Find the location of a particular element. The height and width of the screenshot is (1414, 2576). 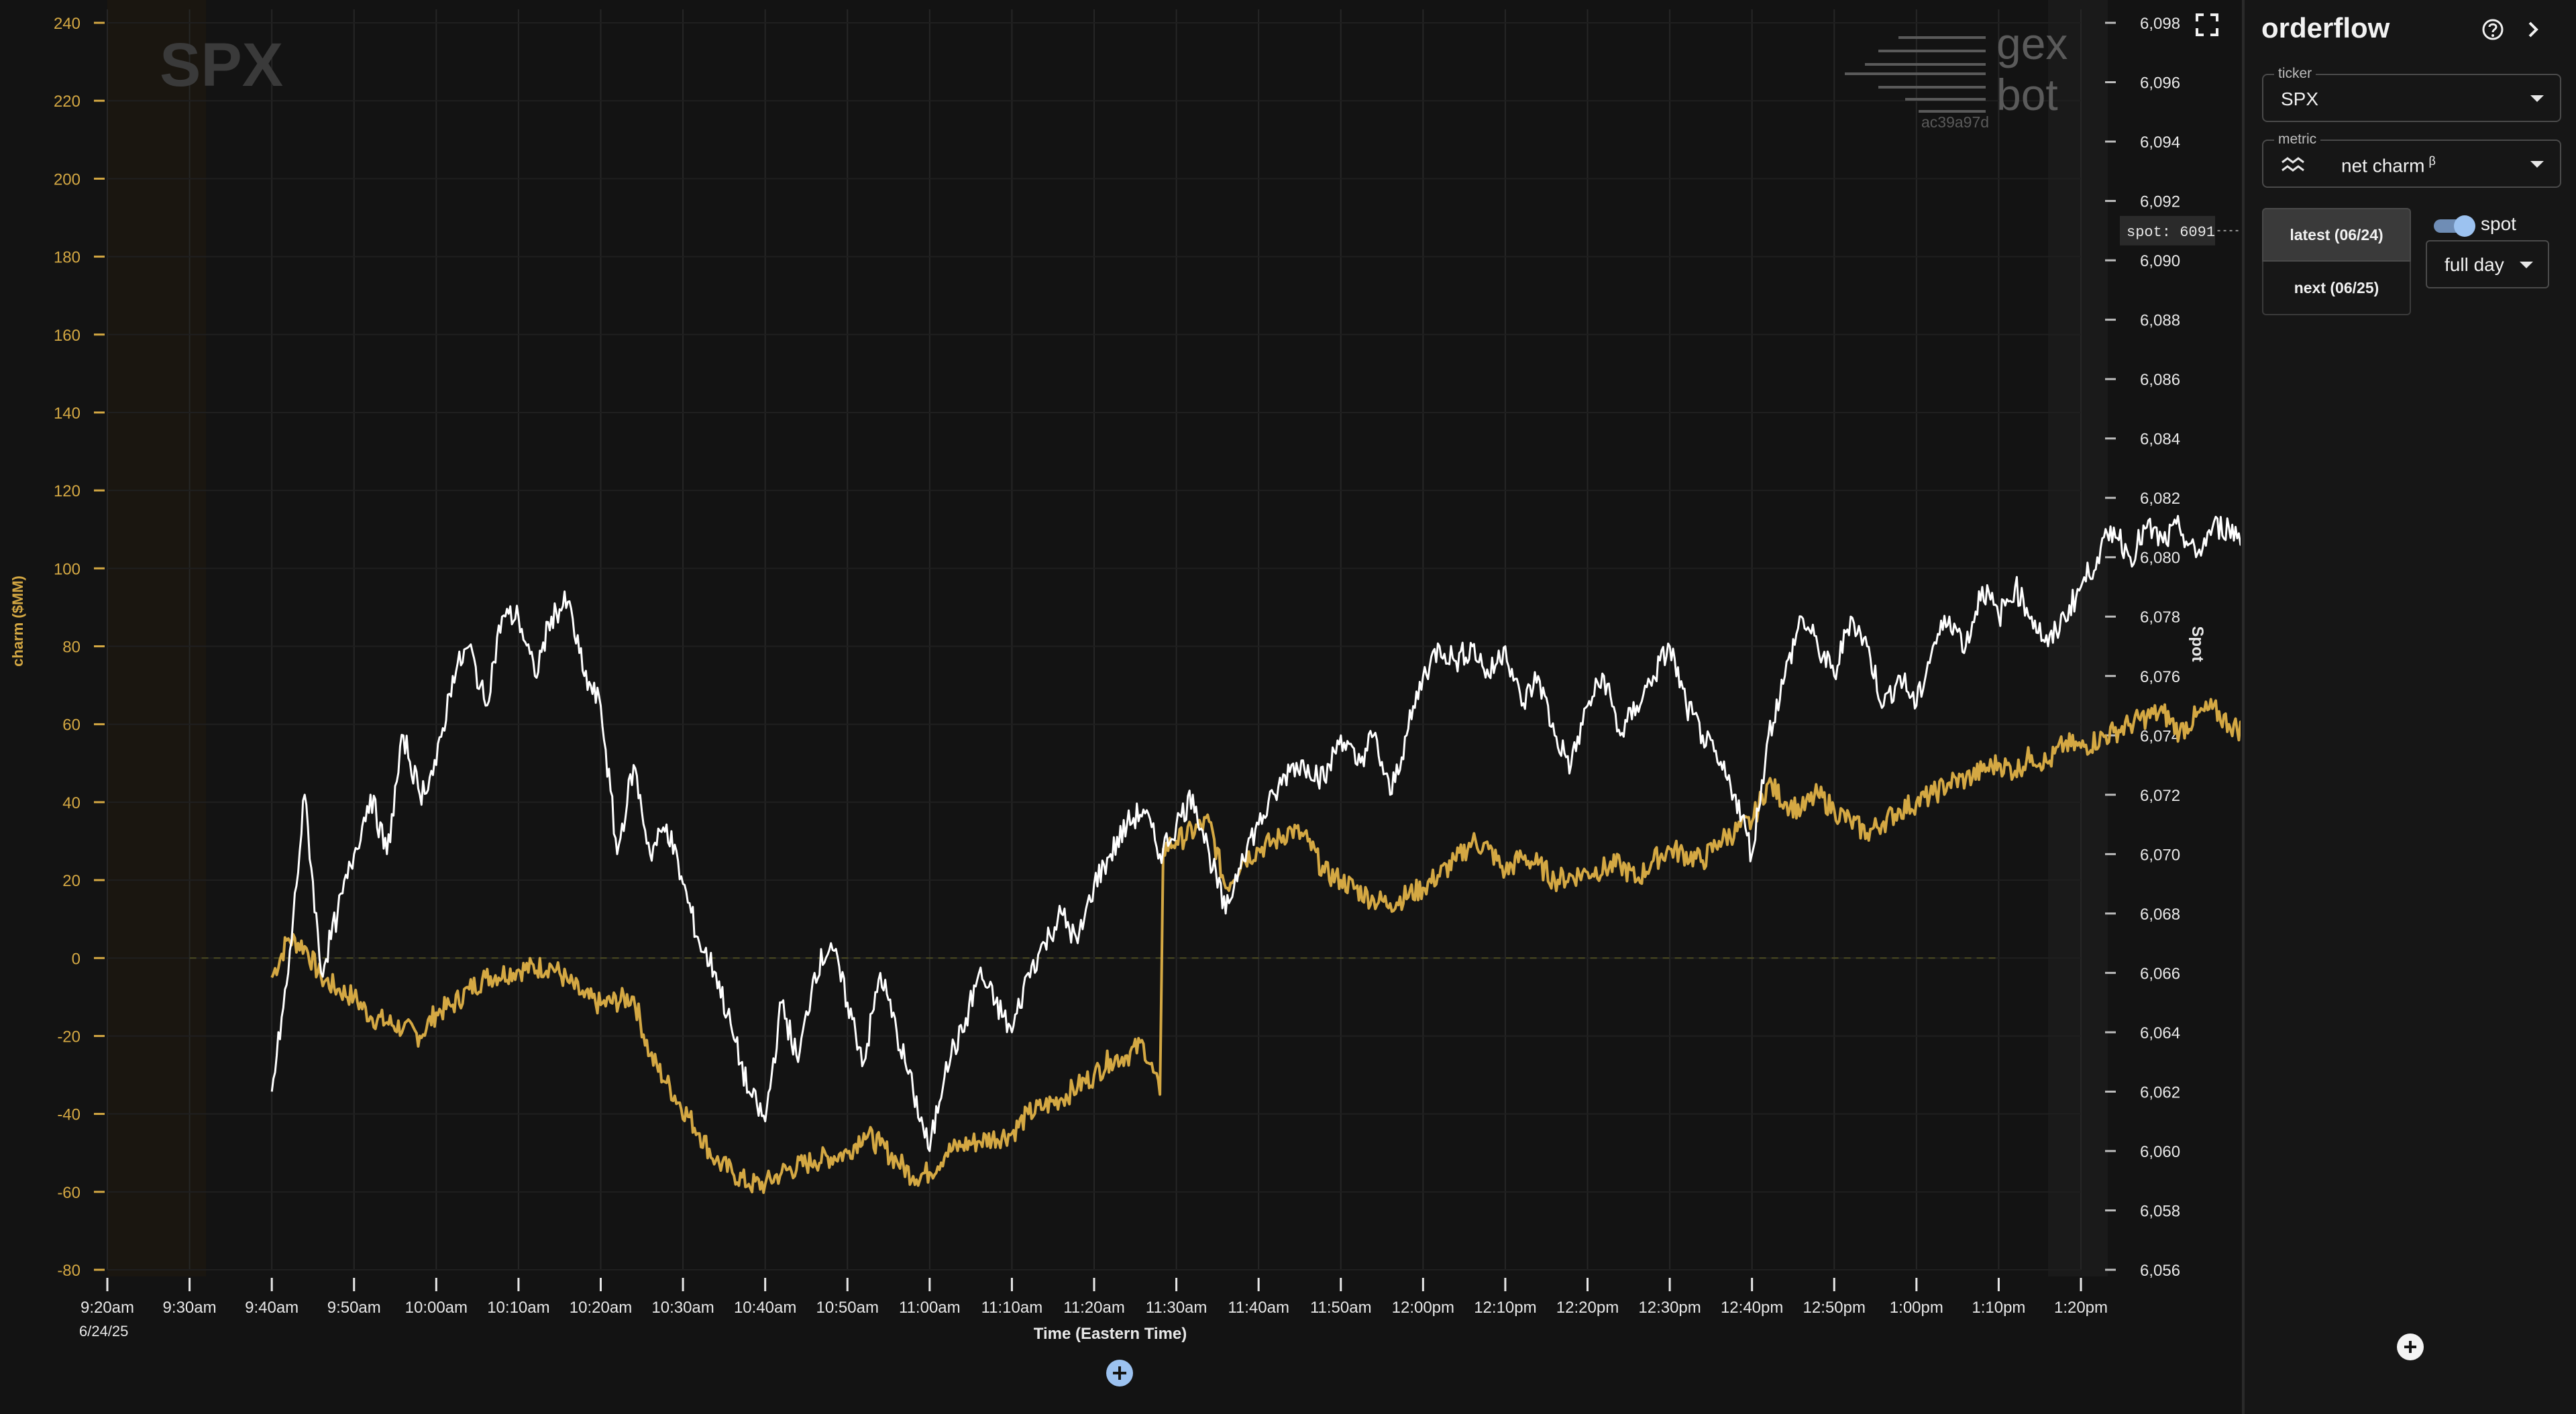

y-right-tick-label: 6,080 is located at coordinates (2160, 558).